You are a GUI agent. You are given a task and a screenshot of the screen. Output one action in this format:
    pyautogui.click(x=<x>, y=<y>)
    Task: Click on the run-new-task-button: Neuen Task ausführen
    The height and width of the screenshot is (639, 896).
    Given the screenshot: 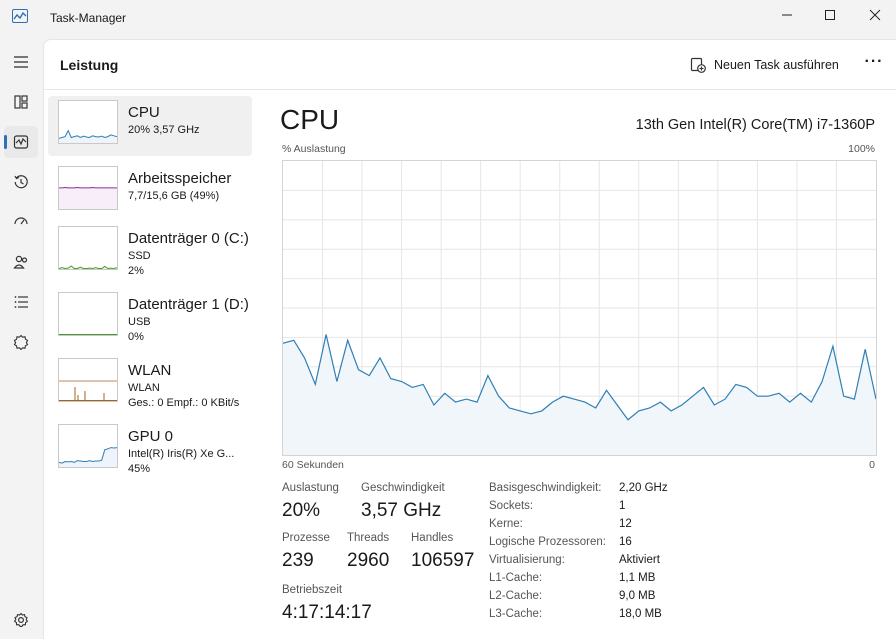 What is the action you would take?
    pyautogui.click(x=764, y=65)
    